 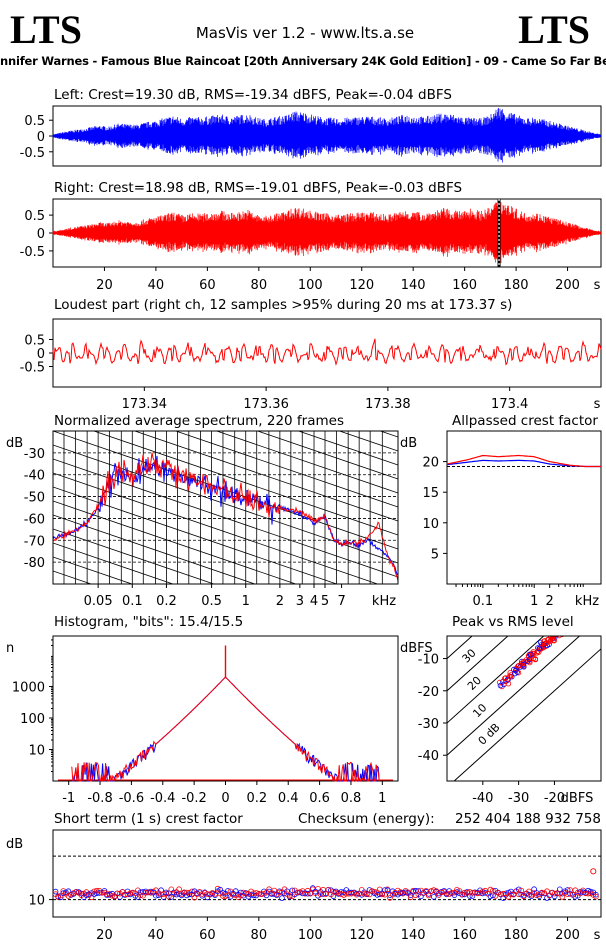 What do you see at coordinates (28, 687) in the screenshot?
I see `histogram-ytick-label: 1000` at bounding box center [28, 687].